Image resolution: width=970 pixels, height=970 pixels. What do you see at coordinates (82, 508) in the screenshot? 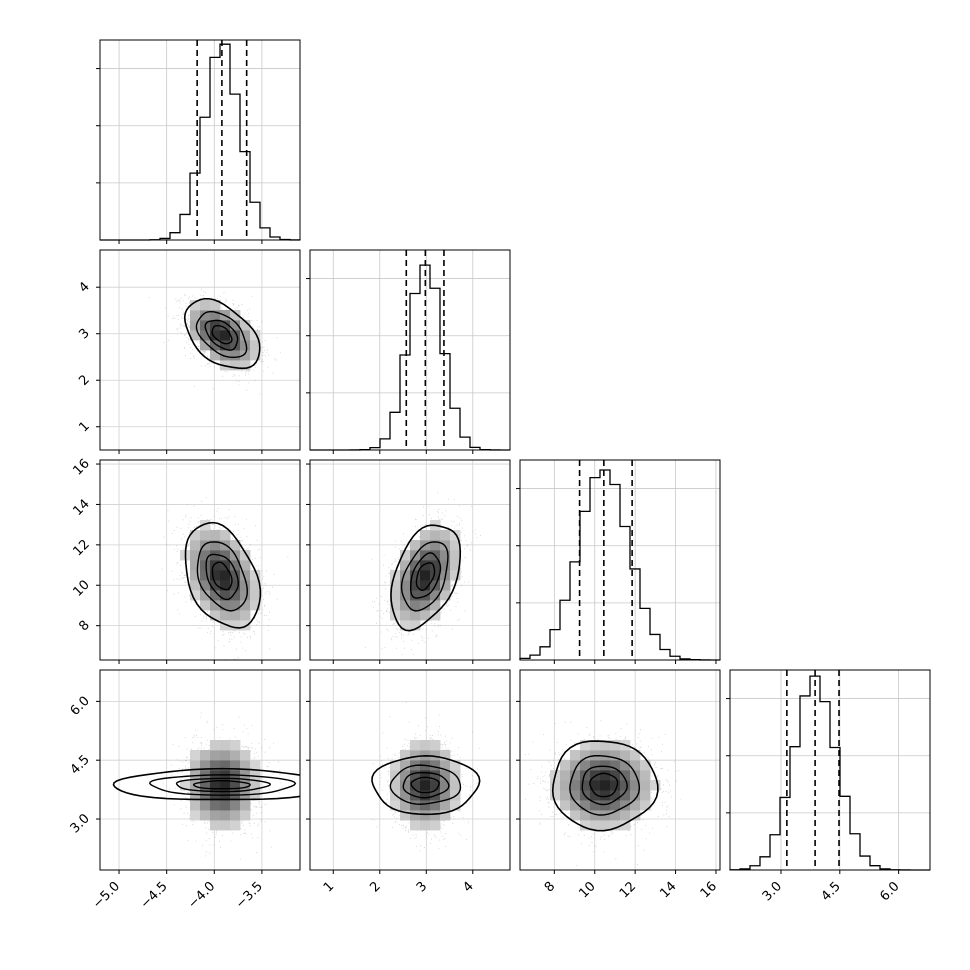
I see `y-tick-label: 14` at bounding box center [82, 508].